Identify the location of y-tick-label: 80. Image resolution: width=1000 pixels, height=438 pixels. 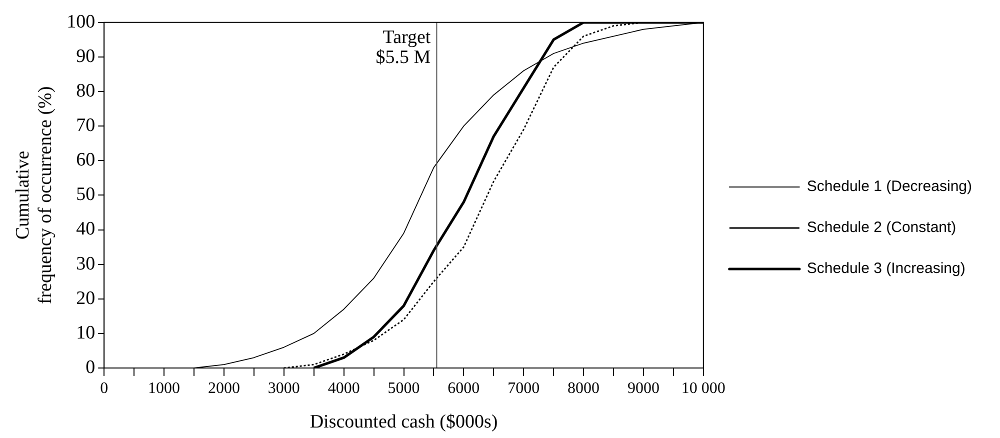
(86, 91).